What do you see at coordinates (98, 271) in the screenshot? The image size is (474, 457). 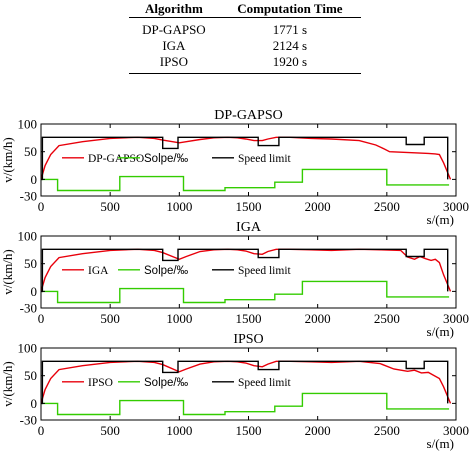 I see `legend-label: IGA` at bounding box center [98, 271].